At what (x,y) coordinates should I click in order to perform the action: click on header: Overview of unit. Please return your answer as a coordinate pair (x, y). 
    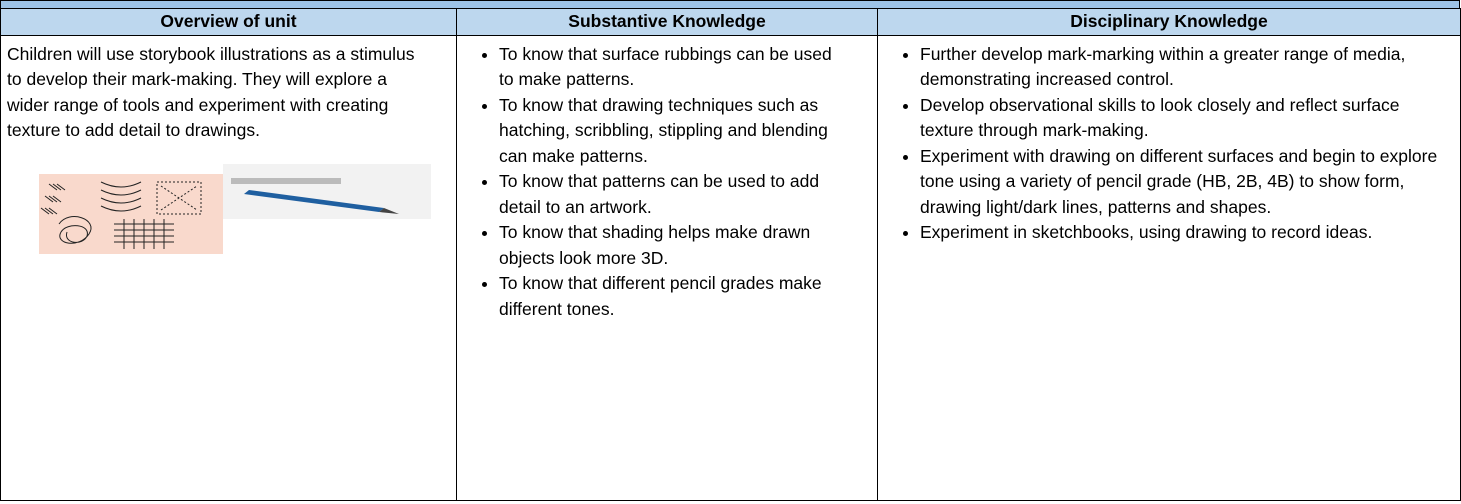
    Looking at the image, I should click on (228, 22).